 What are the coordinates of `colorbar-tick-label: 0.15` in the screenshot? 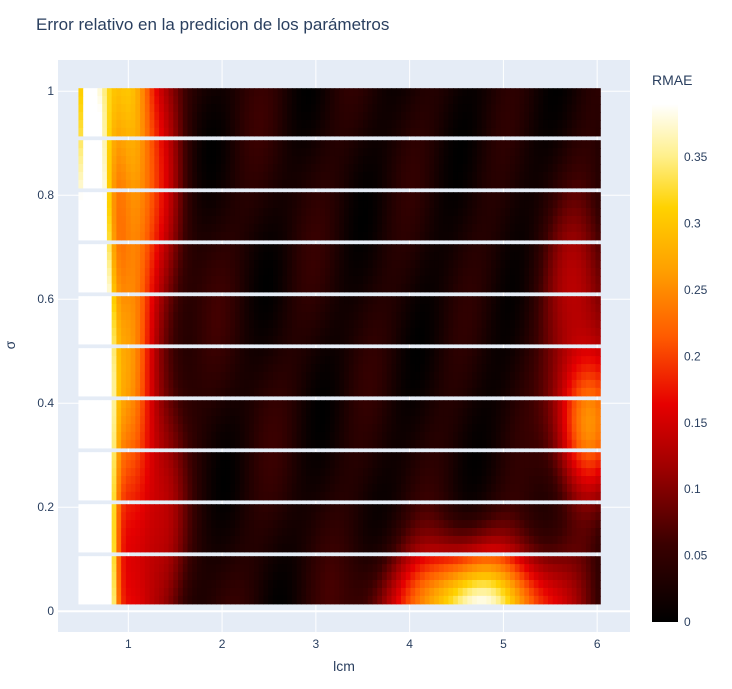 It's located at (696, 423).